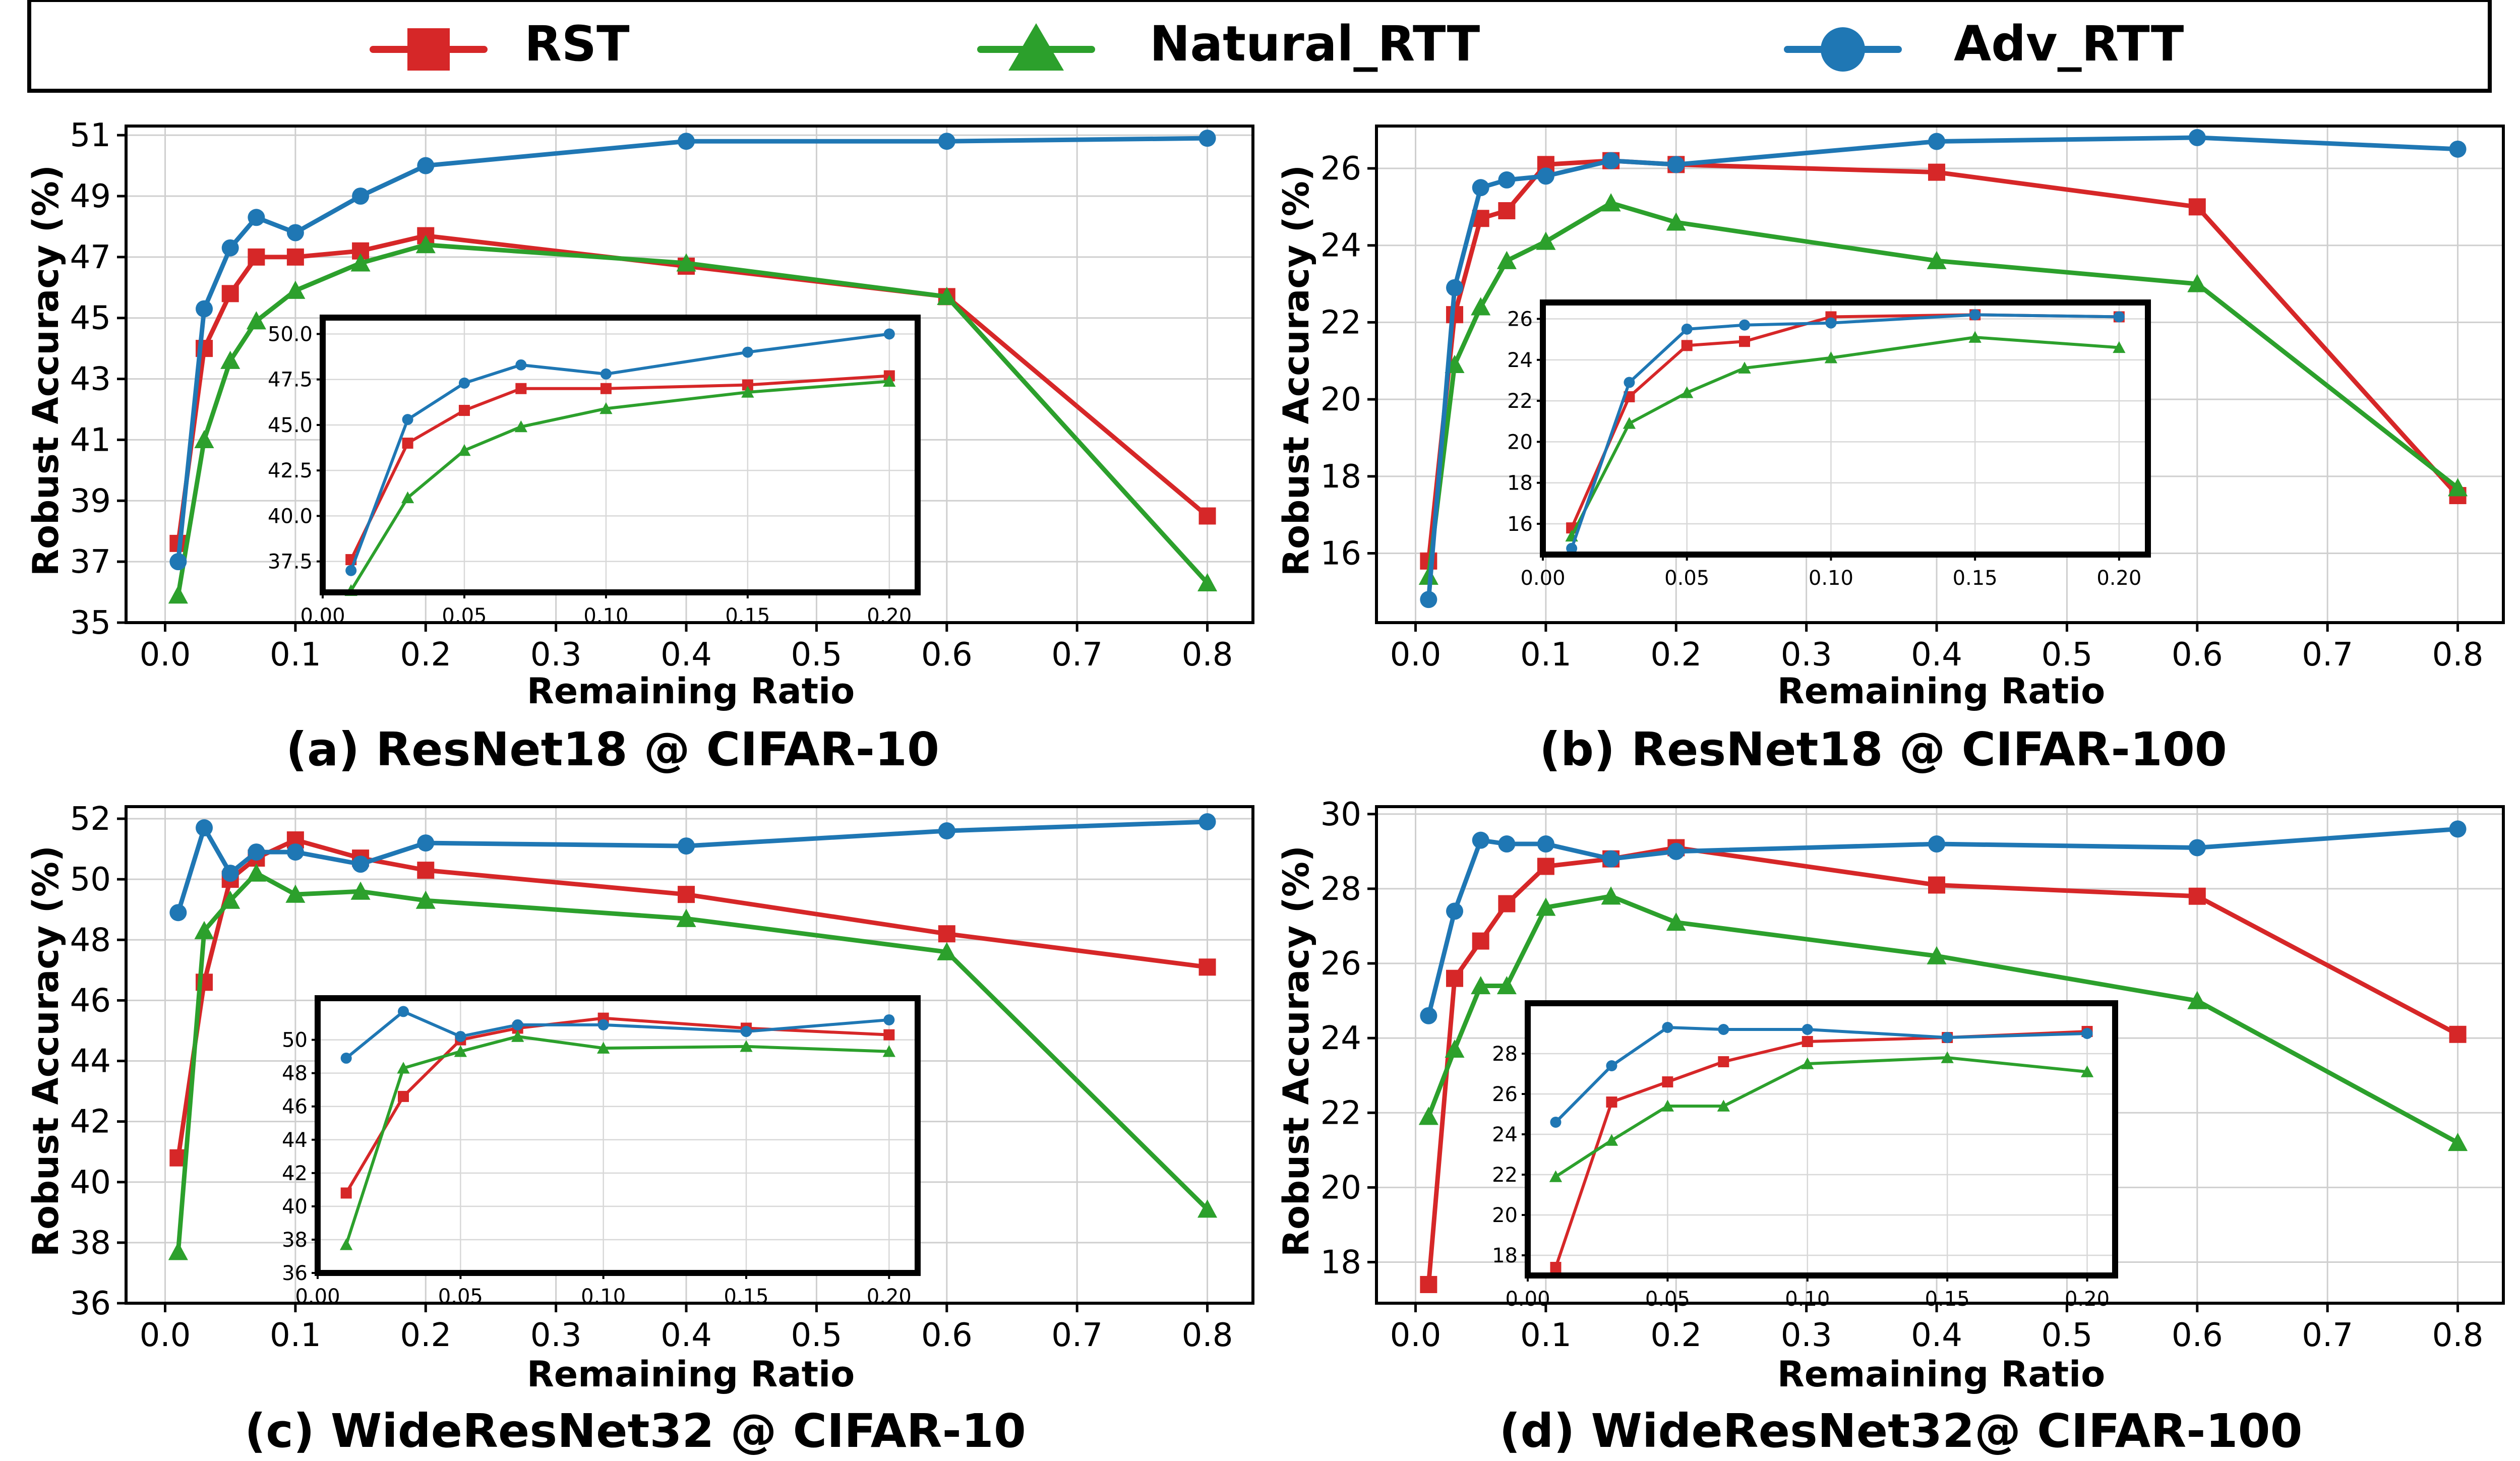 This screenshot has height=1461, width=2520. What do you see at coordinates (692, 419) in the screenshot?
I see `series-line-natural-rtt` at bounding box center [692, 419].